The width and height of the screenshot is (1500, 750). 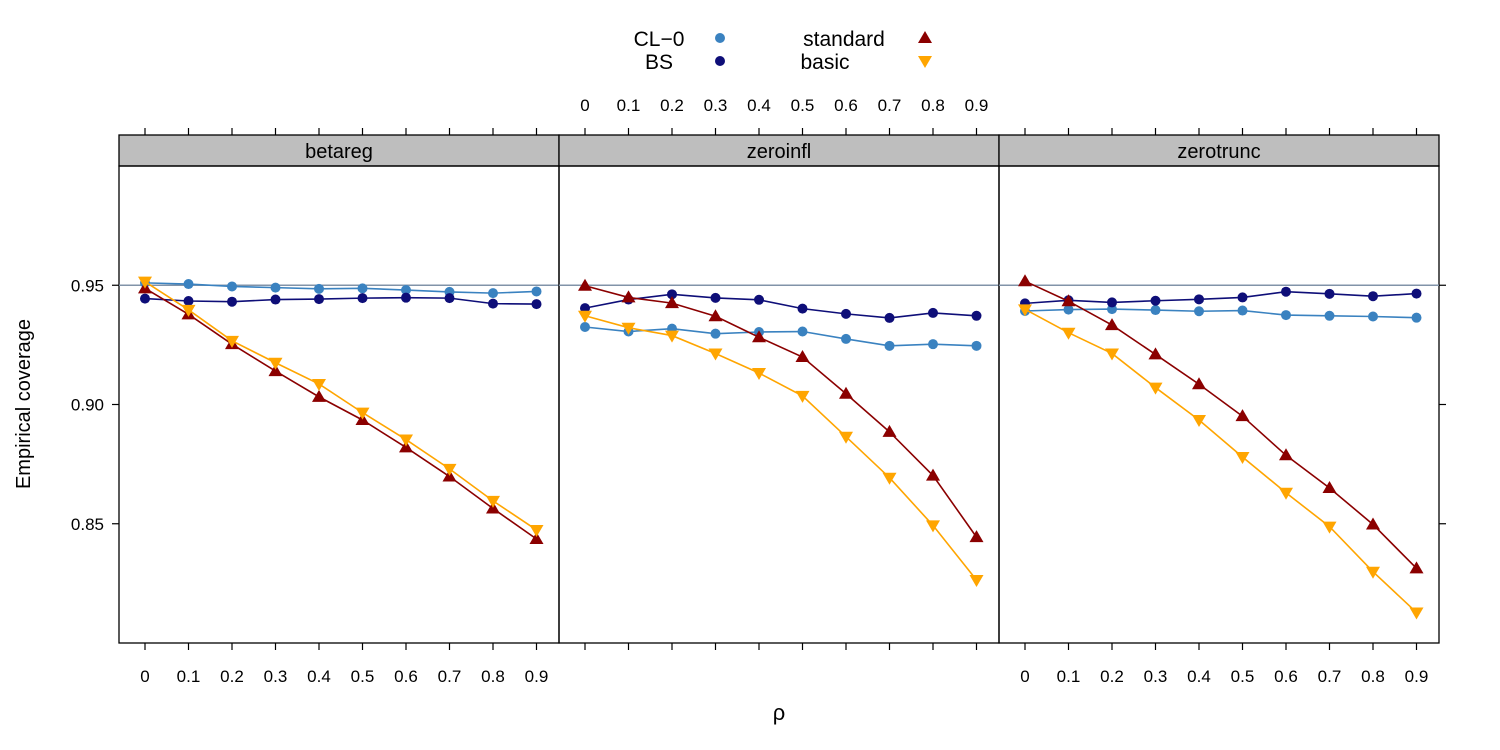 I want to click on x-tick-label: 0.7, so click(x=450, y=676).